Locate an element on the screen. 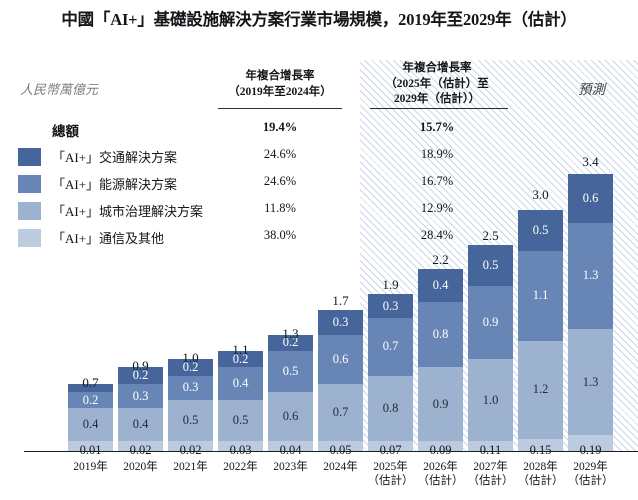 This screenshot has height=500, width=638. x-axis-tick-5: 2024年 is located at coordinates (341, 467).